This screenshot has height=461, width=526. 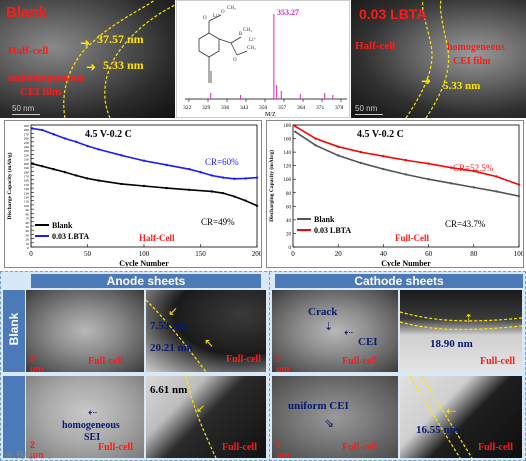 What do you see at coordinates (270, 115) in the screenshot?
I see `ms-xlabel: M/Z` at bounding box center [270, 115].